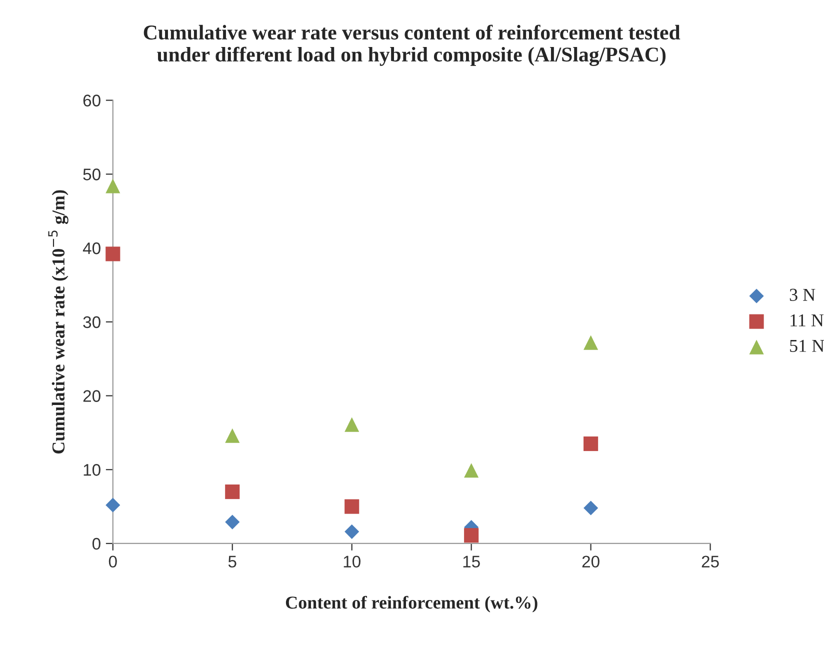 The height and width of the screenshot is (647, 824). What do you see at coordinates (91, 174) in the screenshot?
I see `y-tick-label: 50` at bounding box center [91, 174].